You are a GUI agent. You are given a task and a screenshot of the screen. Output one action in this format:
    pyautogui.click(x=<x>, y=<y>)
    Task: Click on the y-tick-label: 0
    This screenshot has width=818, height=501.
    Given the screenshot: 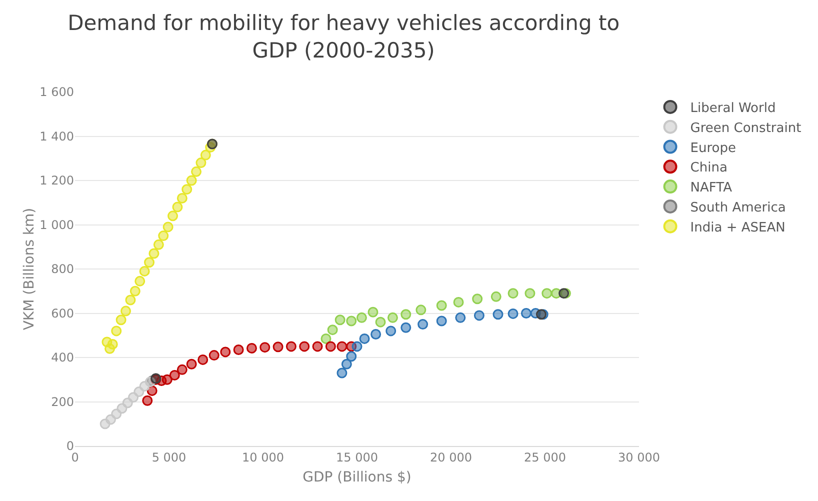 What is the action you would take?
    pyautogui.click(x=70, y=446)
    